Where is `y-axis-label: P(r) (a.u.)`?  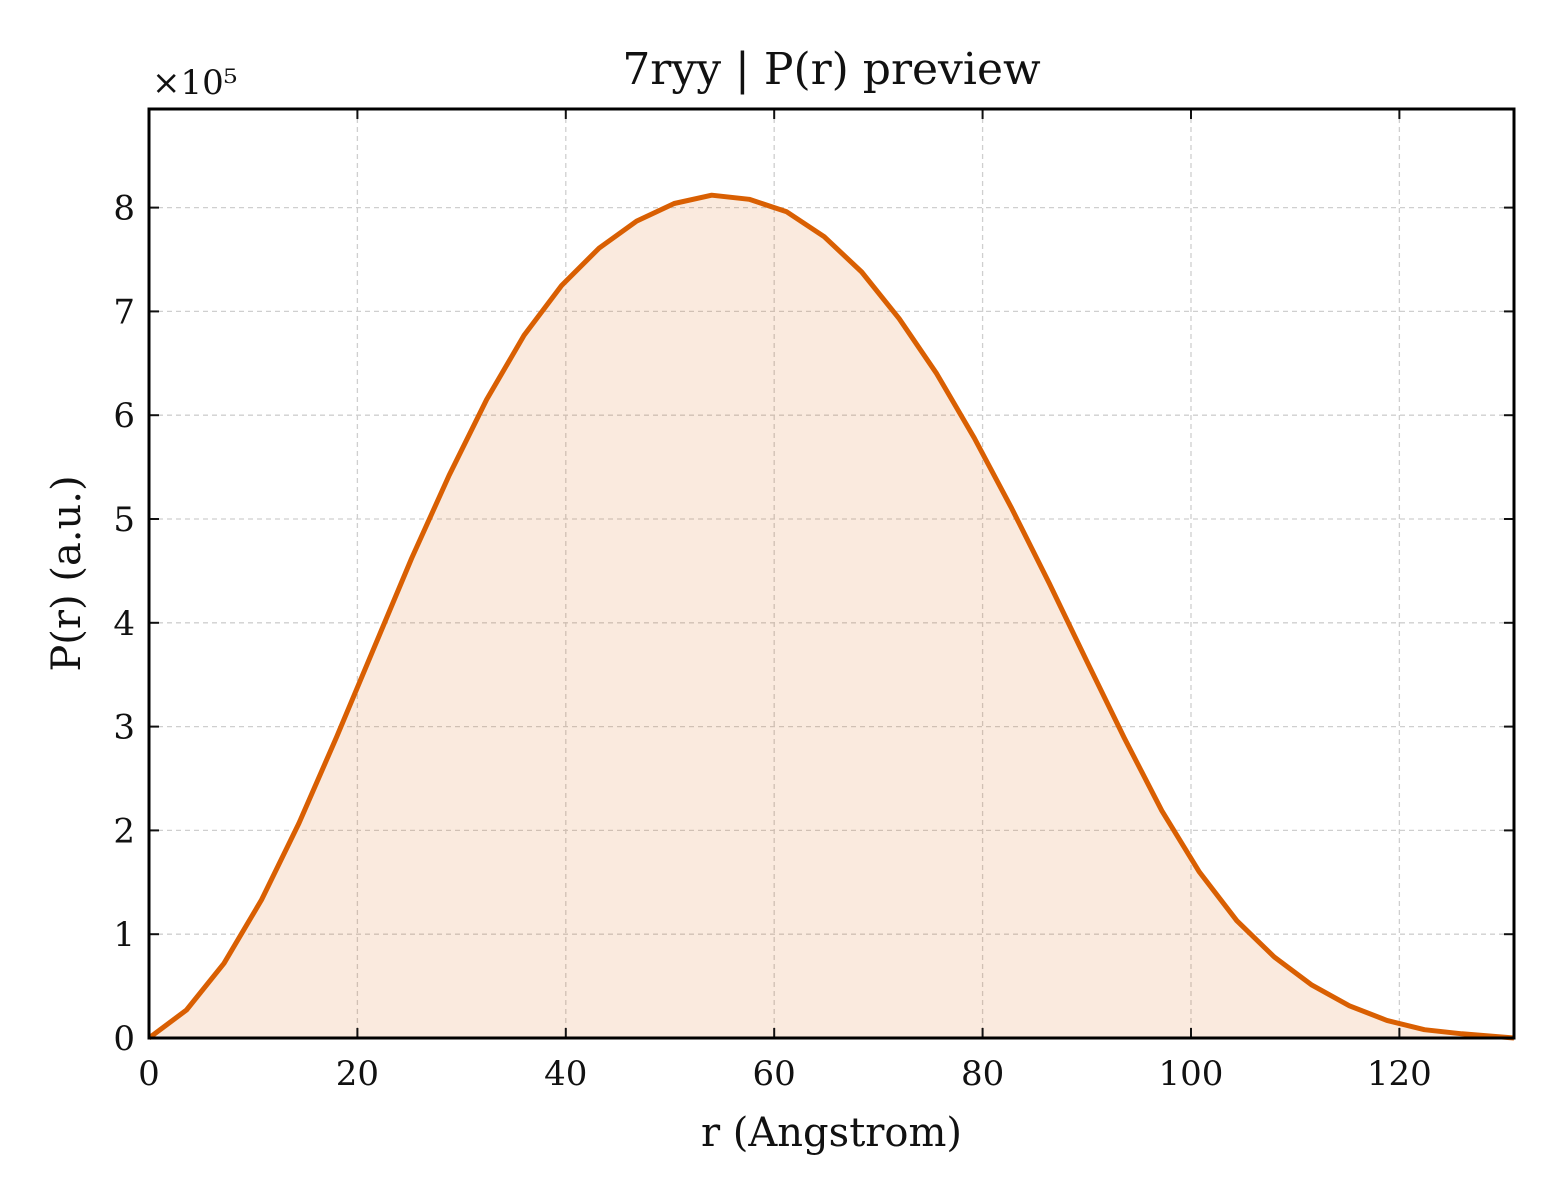
y-axis-label: P(r) (a.u.) is located at coordinates (67, 573).